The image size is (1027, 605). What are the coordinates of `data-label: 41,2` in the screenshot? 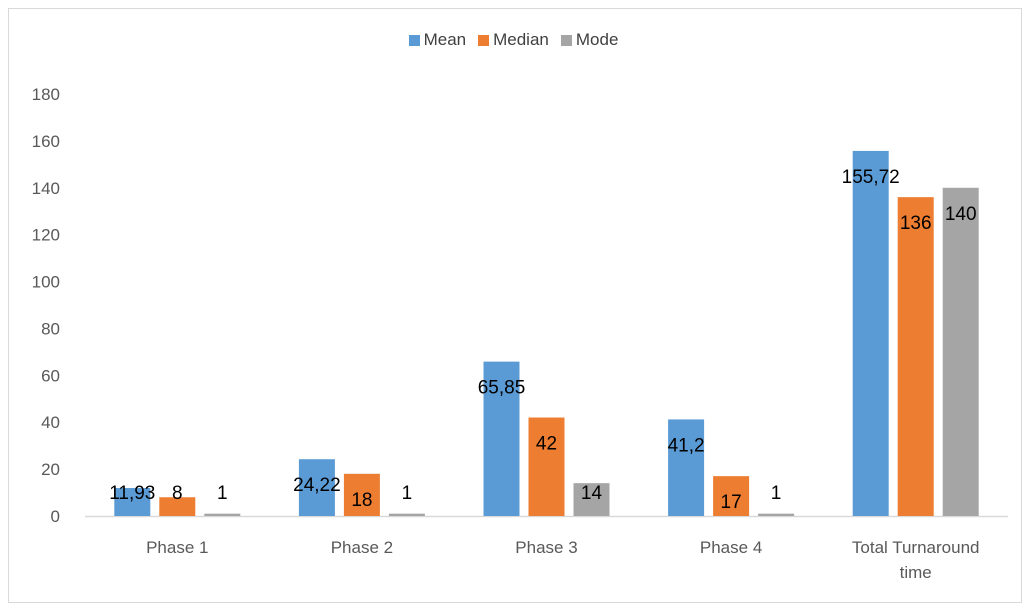 It's located at (686, 445).